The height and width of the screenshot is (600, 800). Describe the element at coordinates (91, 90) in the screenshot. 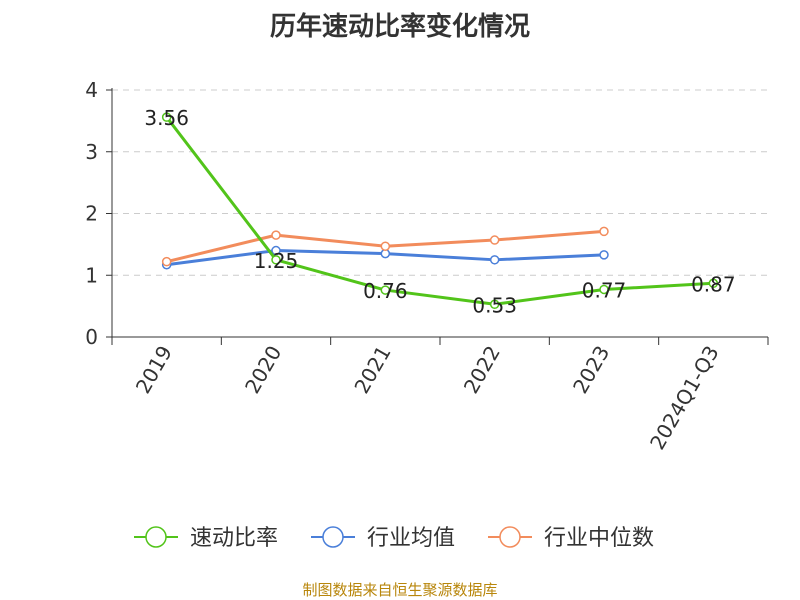

I see `y-tick-label: 4` at that location.